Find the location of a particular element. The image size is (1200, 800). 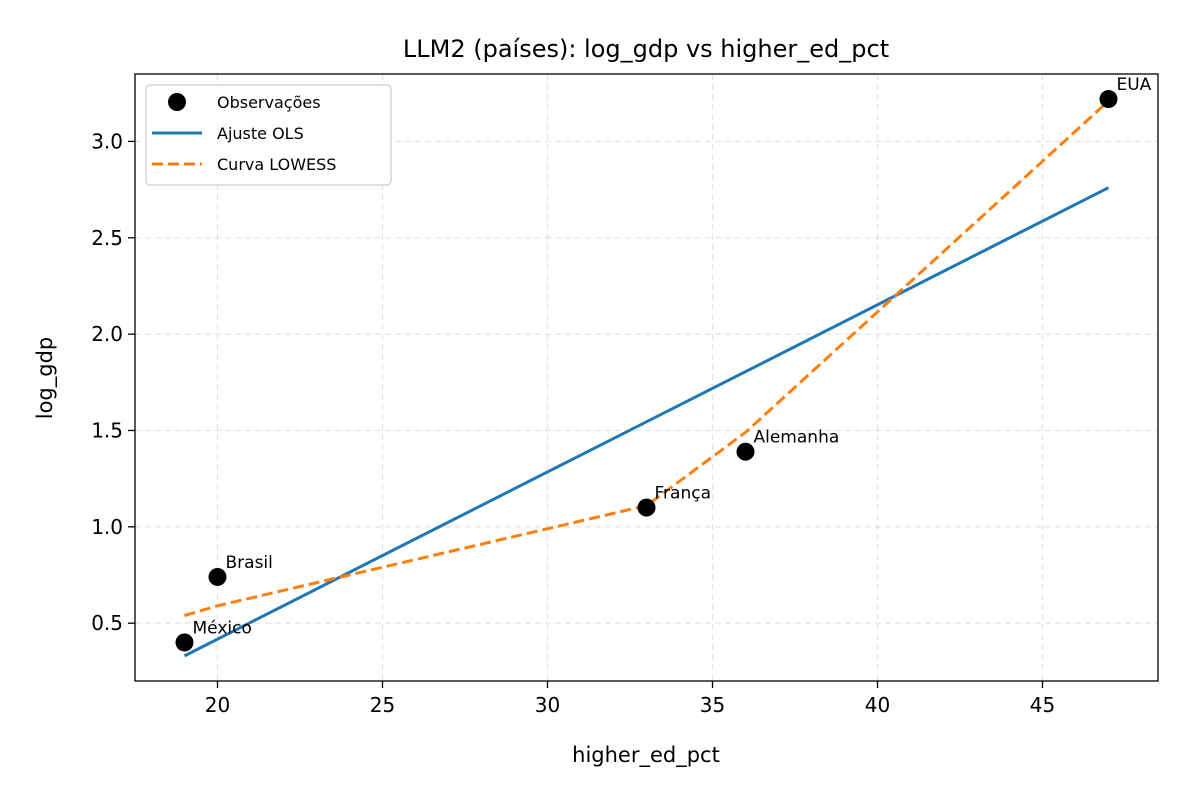

y-tick-label: 2.5 is located at coordinates (107, 238).